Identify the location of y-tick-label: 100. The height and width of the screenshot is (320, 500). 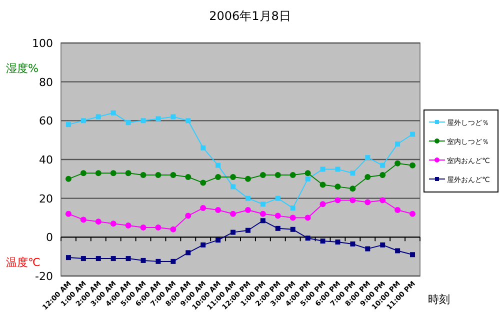
(42, 43).